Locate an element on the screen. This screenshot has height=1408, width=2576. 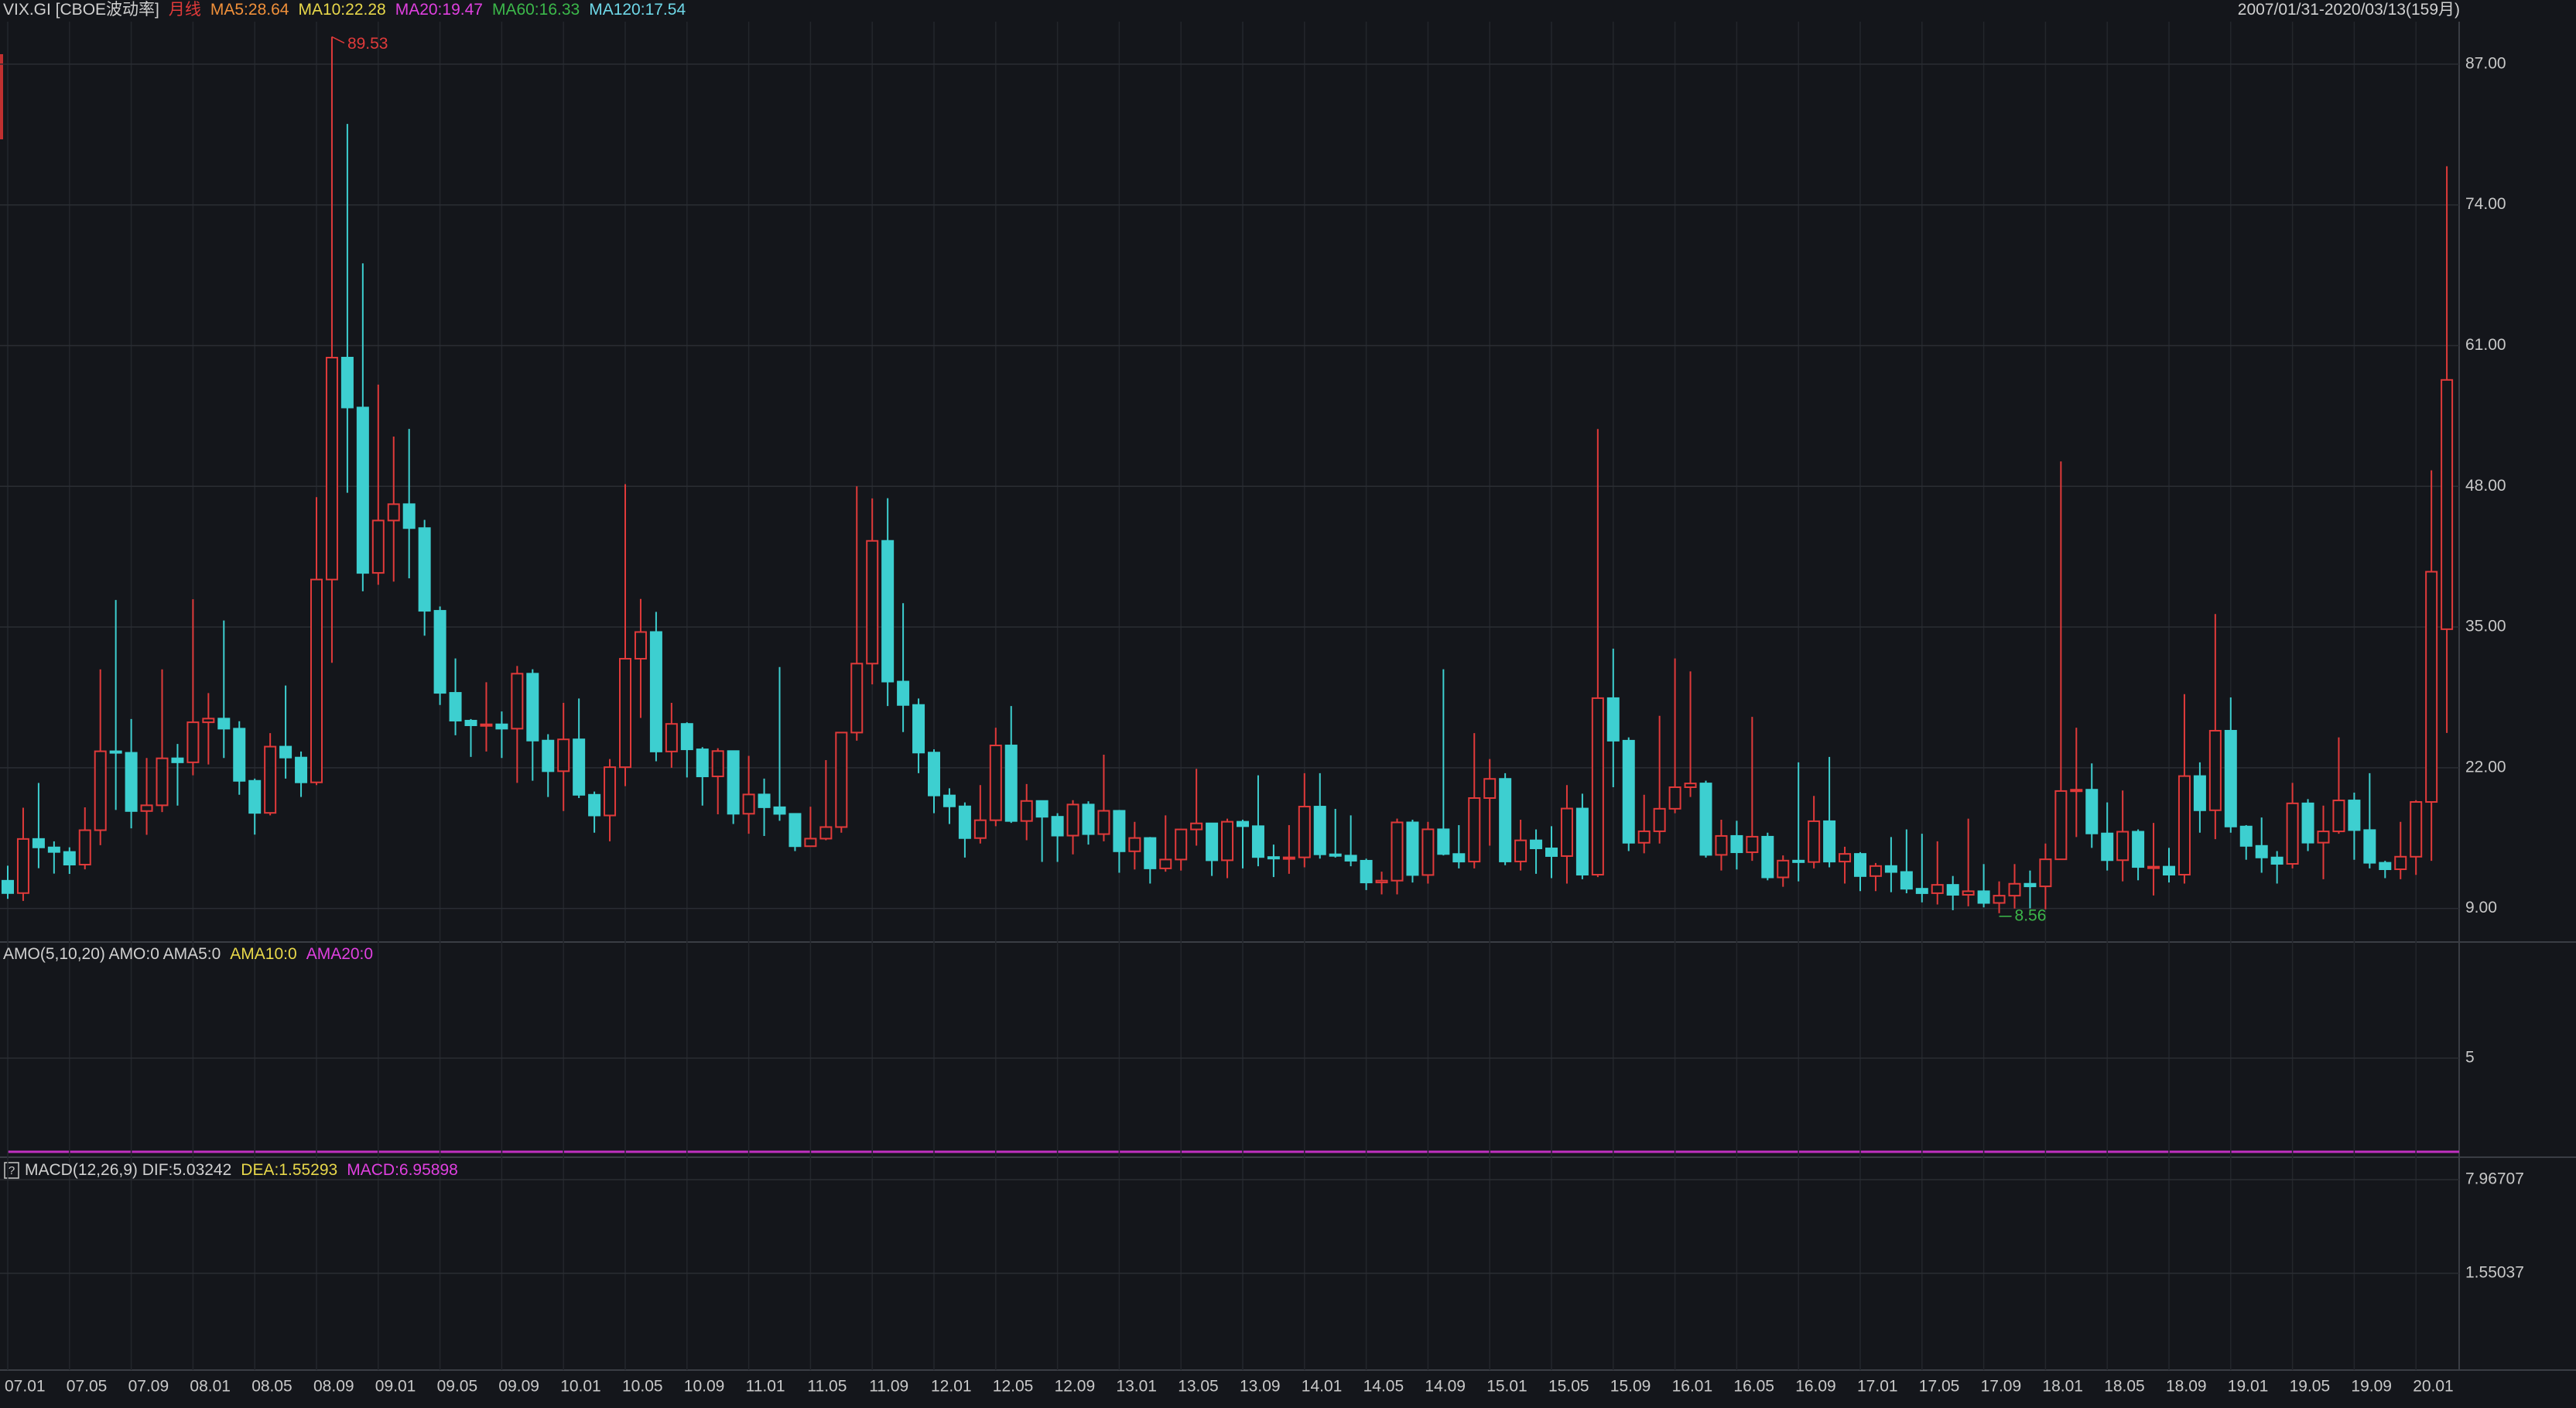
x-tick-label: 20.01 is located at coordinates (2434, 1387).